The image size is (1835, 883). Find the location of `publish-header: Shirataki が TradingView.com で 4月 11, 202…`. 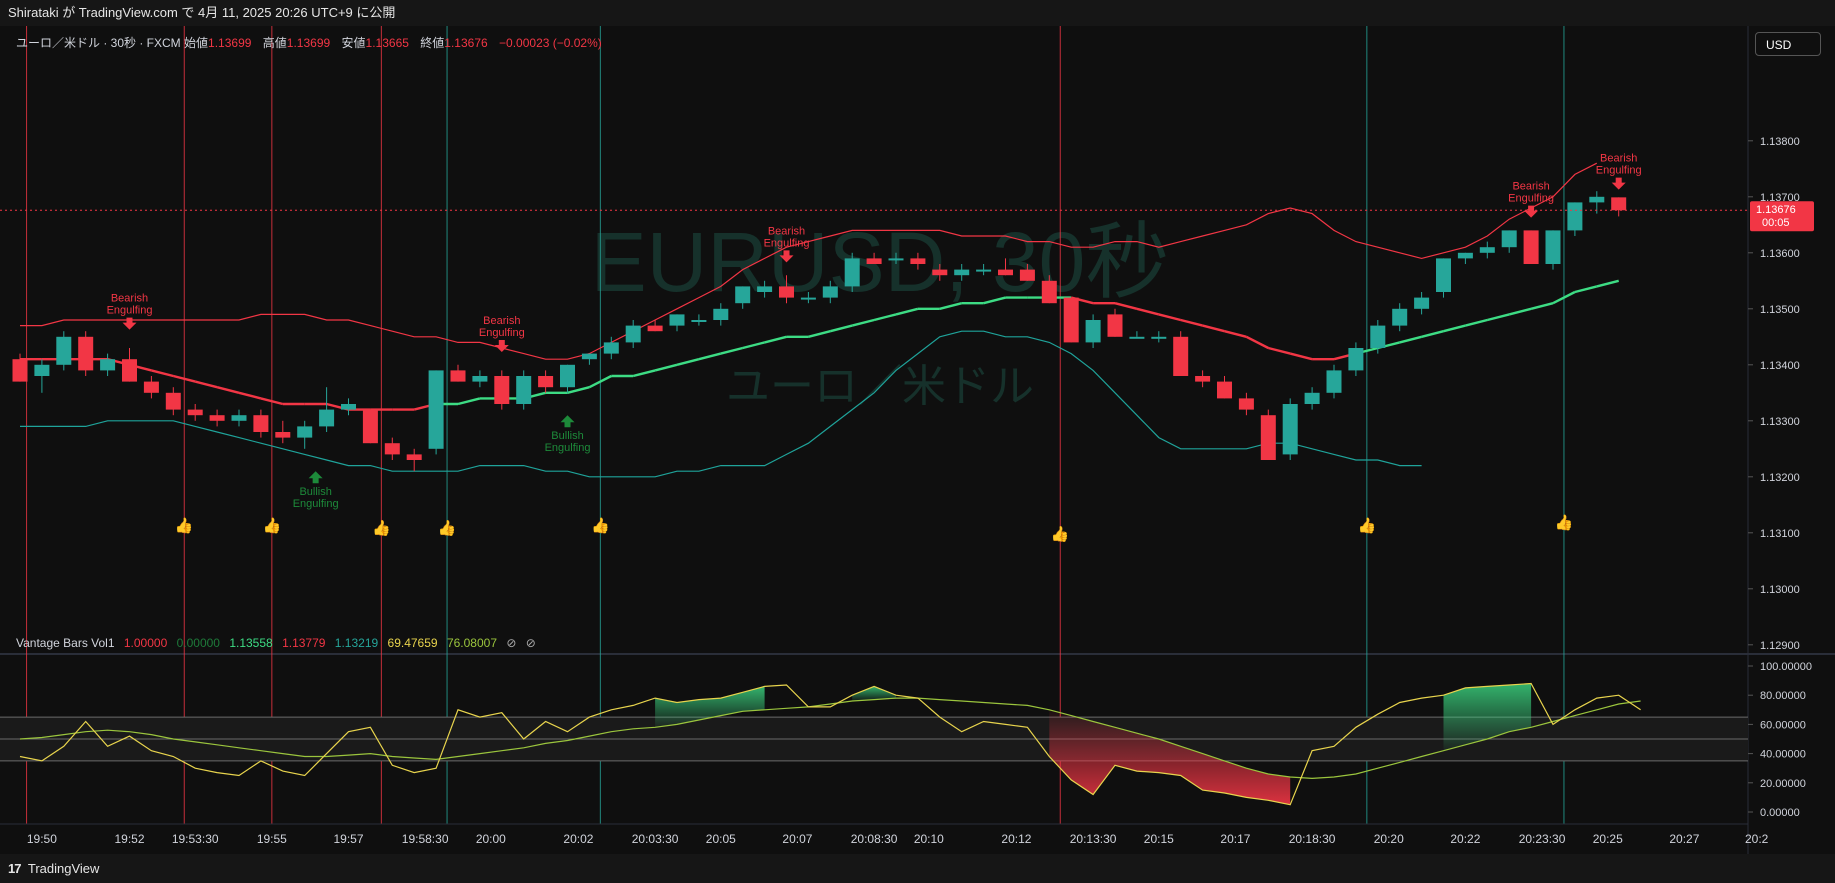

publish-header: Shirataki が TradingView.com で 4月 11, 202… is located at coordinates (917, 13).